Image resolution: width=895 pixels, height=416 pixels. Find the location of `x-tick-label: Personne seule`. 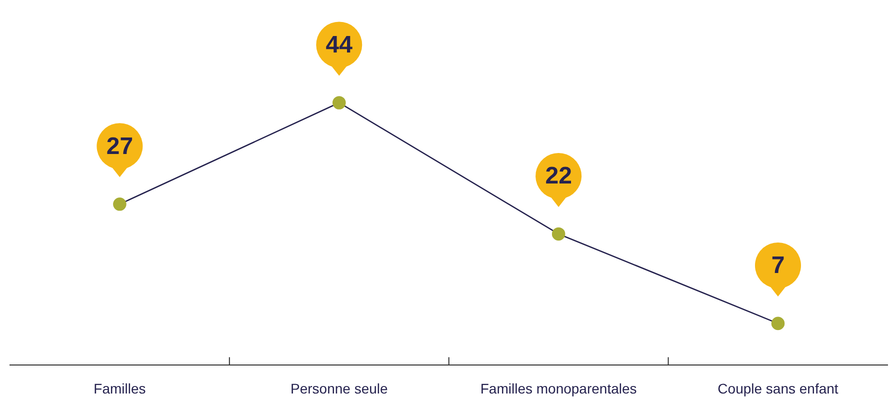

x-tick-label: Personne seule is located at coordinates (339, 388).